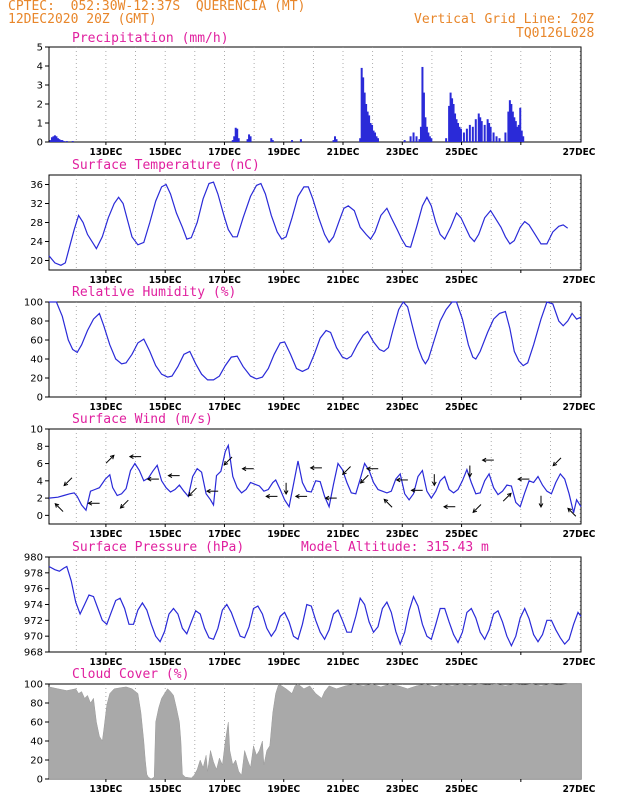  I want to click on y-tick-label: 40, so click(36, 742).